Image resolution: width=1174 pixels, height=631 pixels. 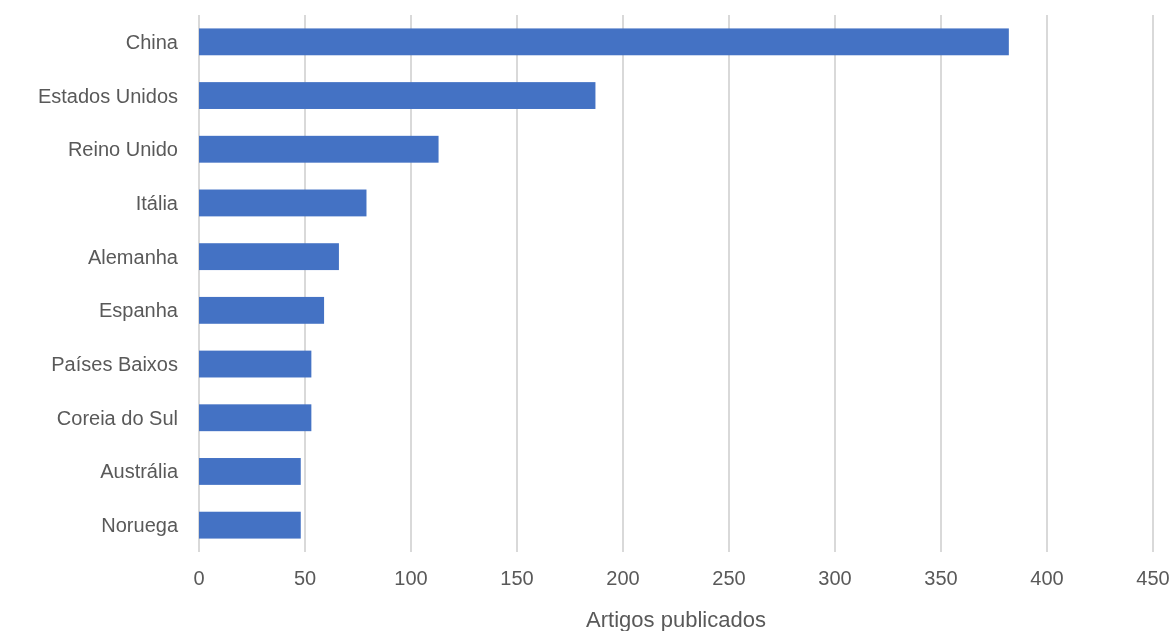 I want to click on y-tick-label: Coreia do Sul, so click(x=117, y=417).